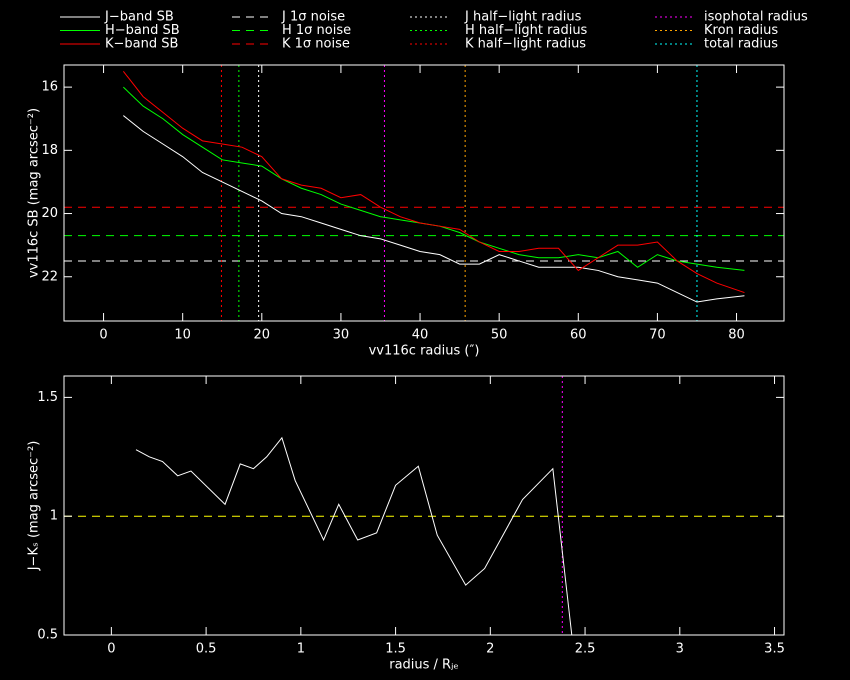  I want to click on legend-label: H 1σ noise, so click(316, 30).